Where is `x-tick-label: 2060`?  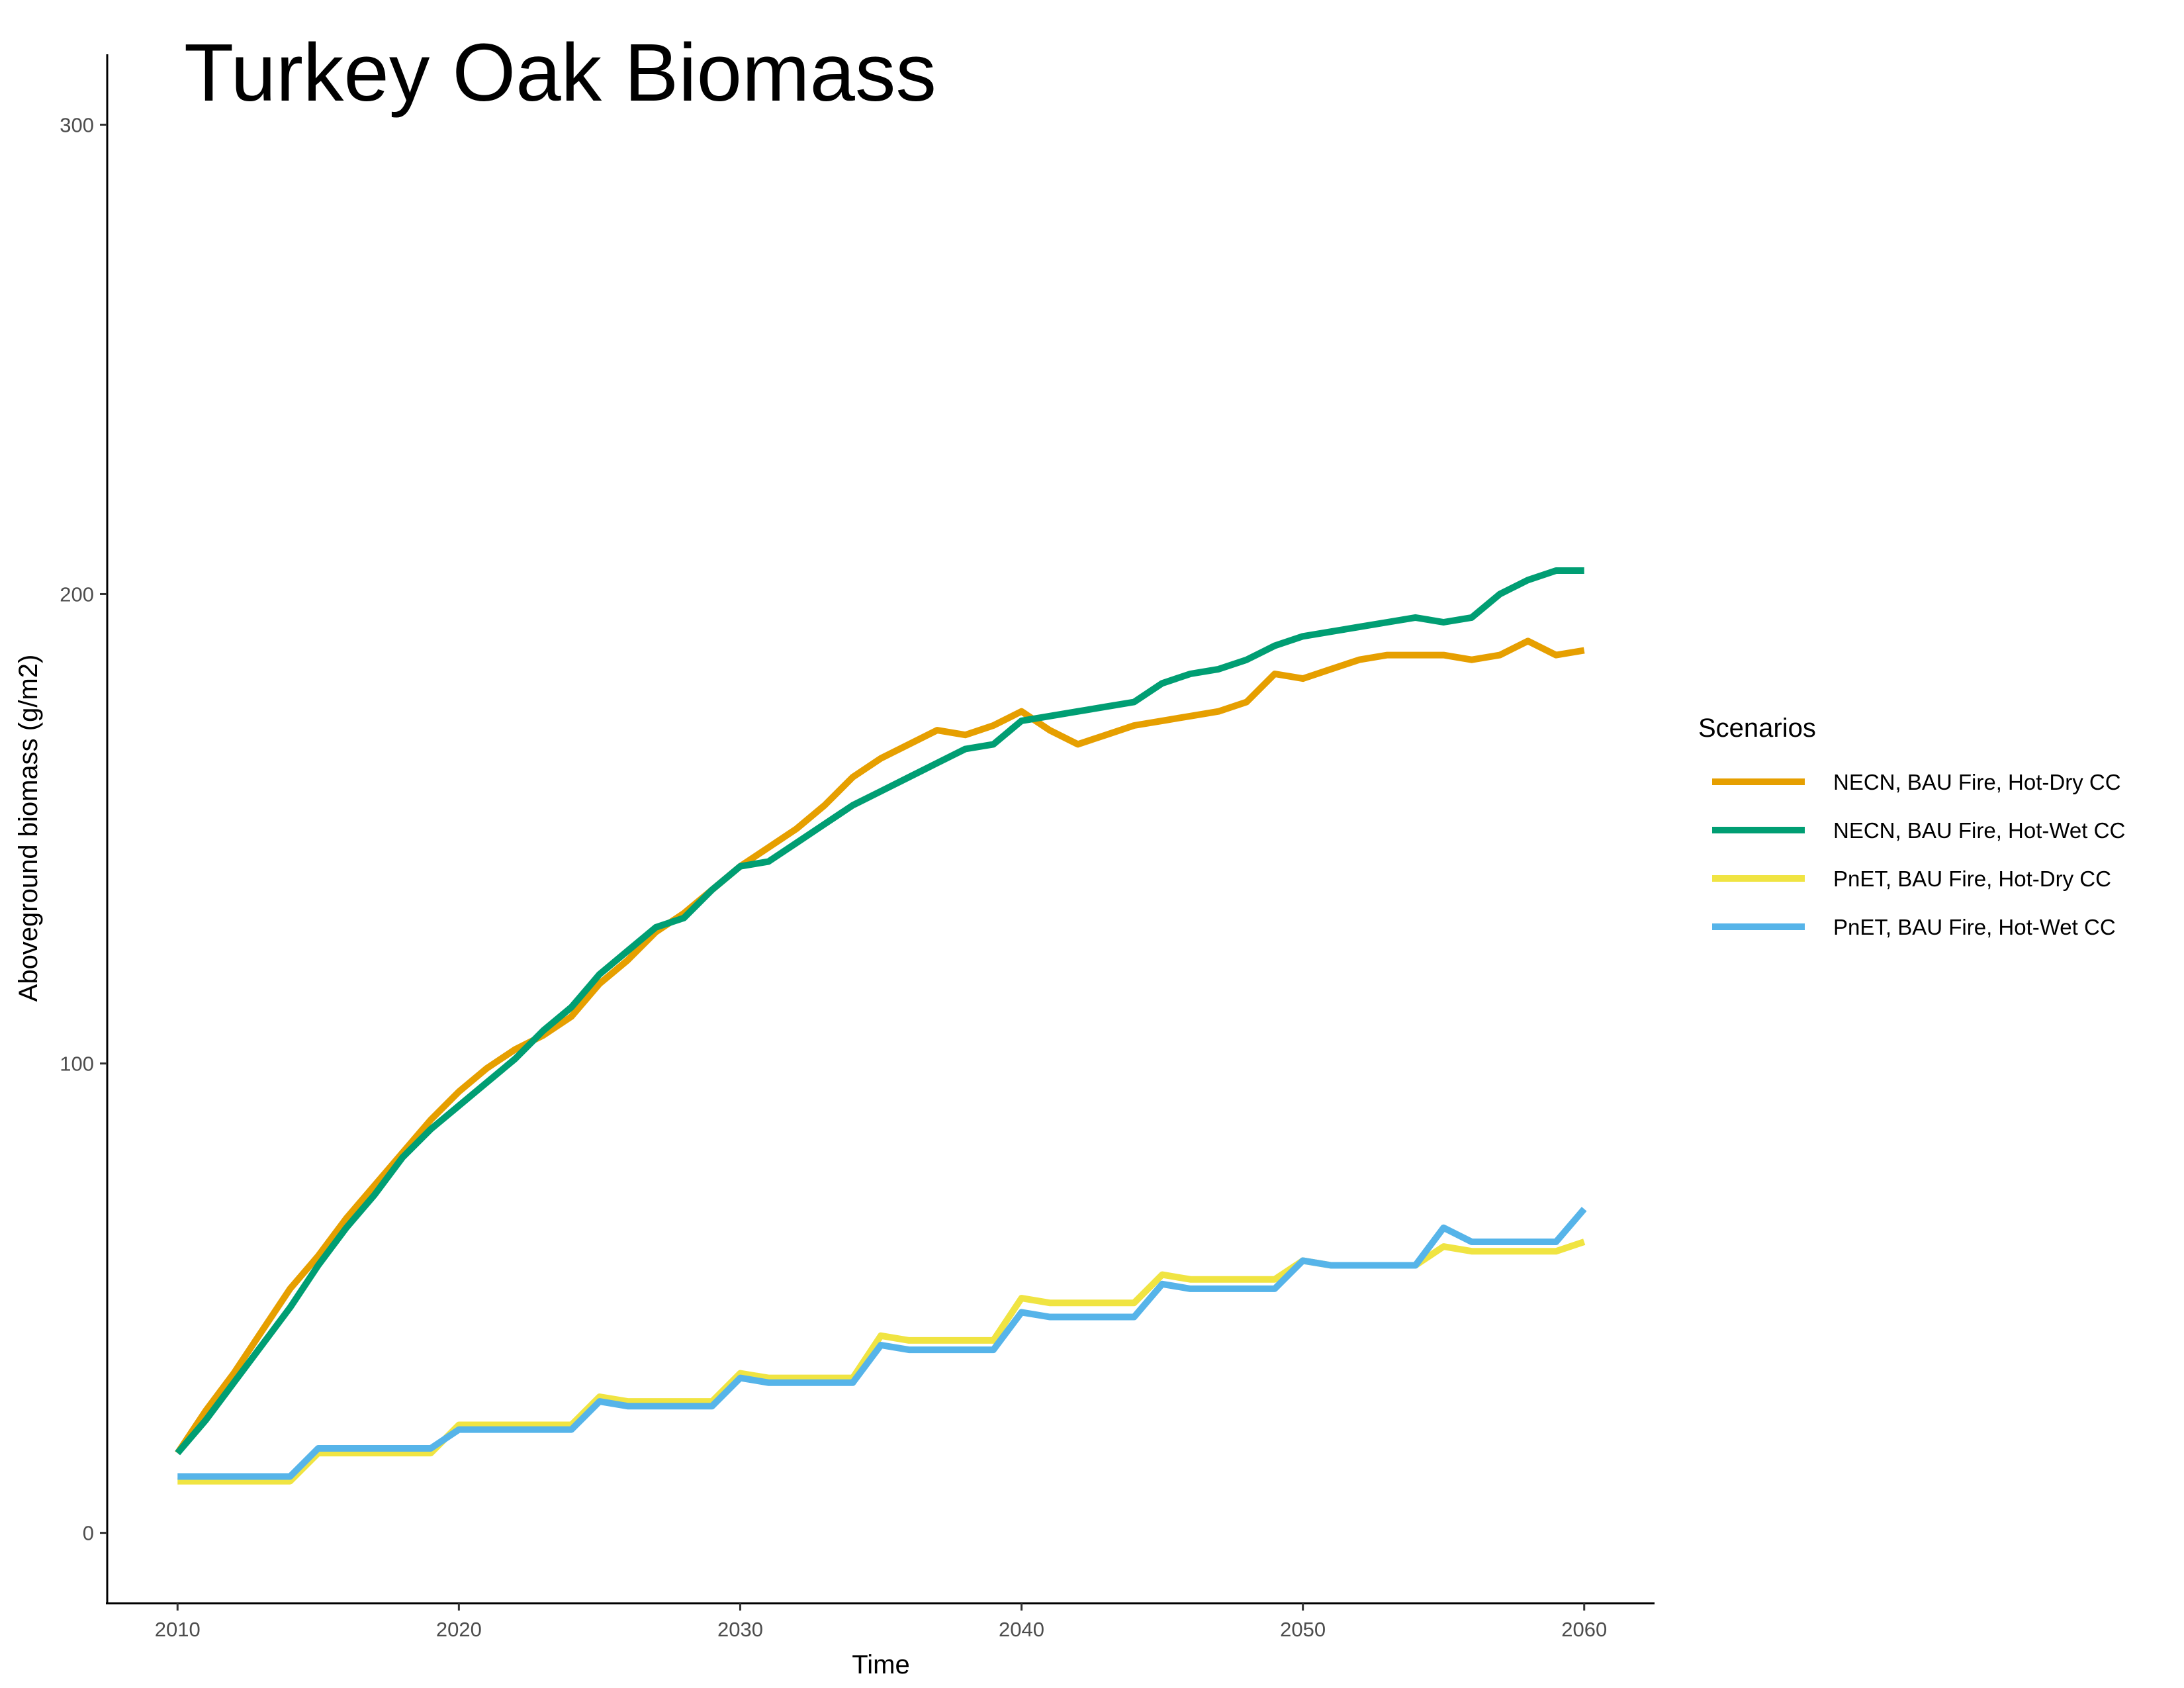
x-tick-label: 2060 is located at coordinates (1584, 1629).